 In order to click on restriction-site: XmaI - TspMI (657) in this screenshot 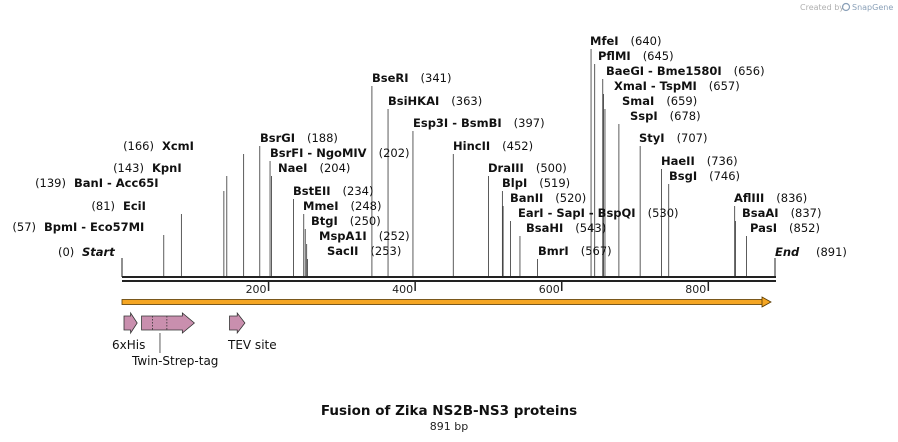, I will do `click(677, 86)`.